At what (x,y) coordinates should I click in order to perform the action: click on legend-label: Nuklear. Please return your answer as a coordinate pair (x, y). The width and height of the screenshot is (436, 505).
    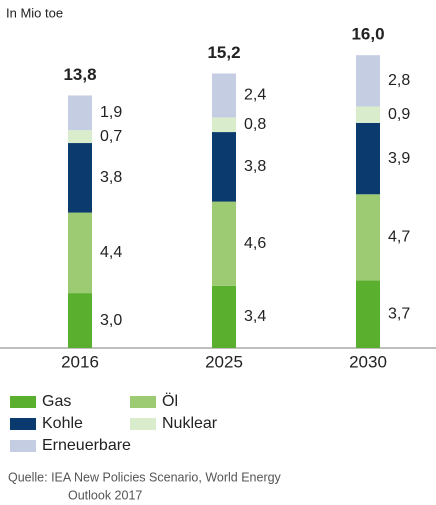
    Looking at the image, I should click on (190, 423).